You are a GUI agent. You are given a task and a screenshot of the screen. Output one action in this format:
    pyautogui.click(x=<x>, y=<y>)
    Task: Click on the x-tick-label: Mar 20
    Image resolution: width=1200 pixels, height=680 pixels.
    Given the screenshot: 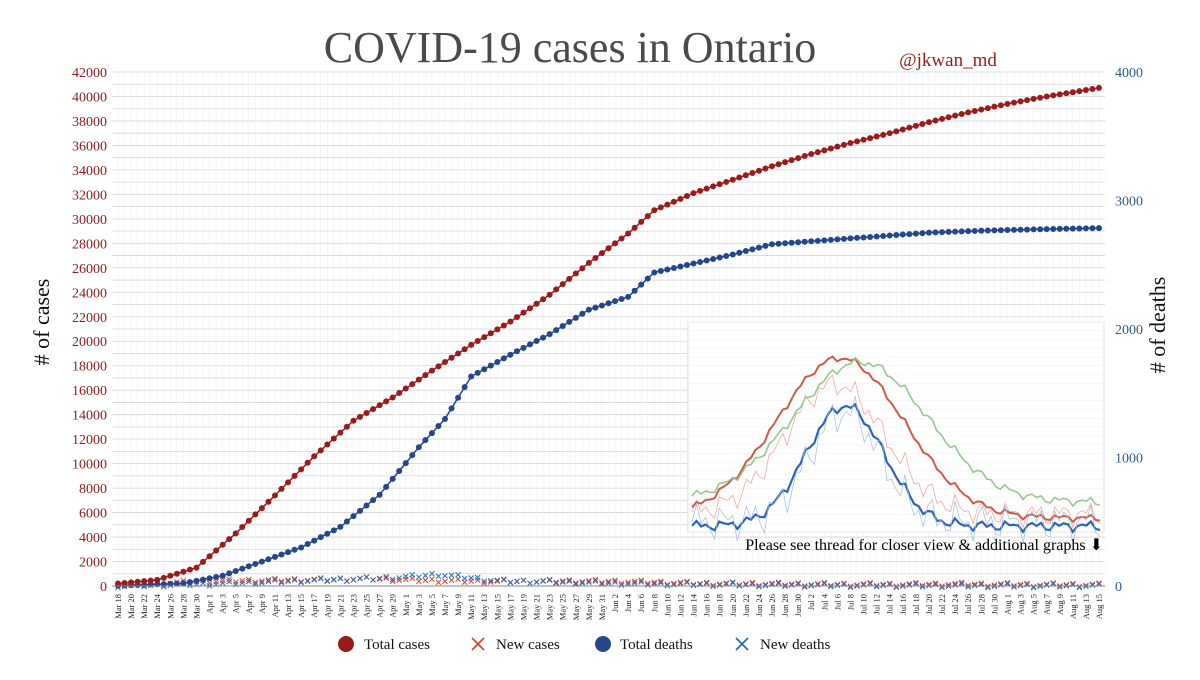 What is the action you would take?
    pyautogui.click(x=131, y=606)
    